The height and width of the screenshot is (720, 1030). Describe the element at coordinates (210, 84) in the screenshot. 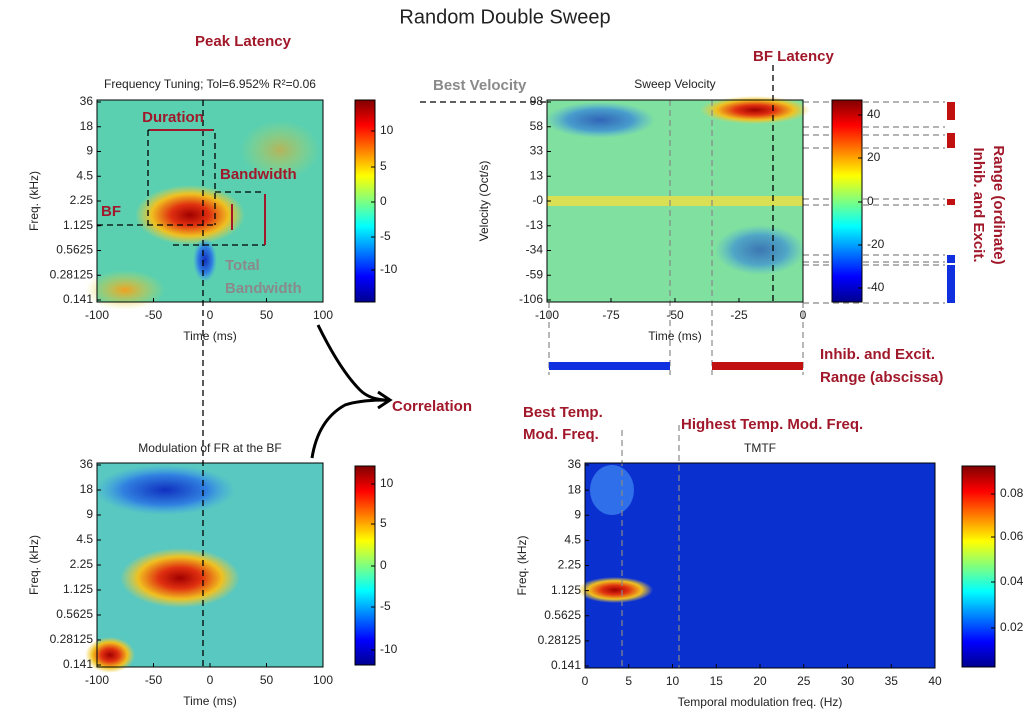

I see `panel-title: Frequency Tuning; Tol=6.952% R²=0.06` at that location.